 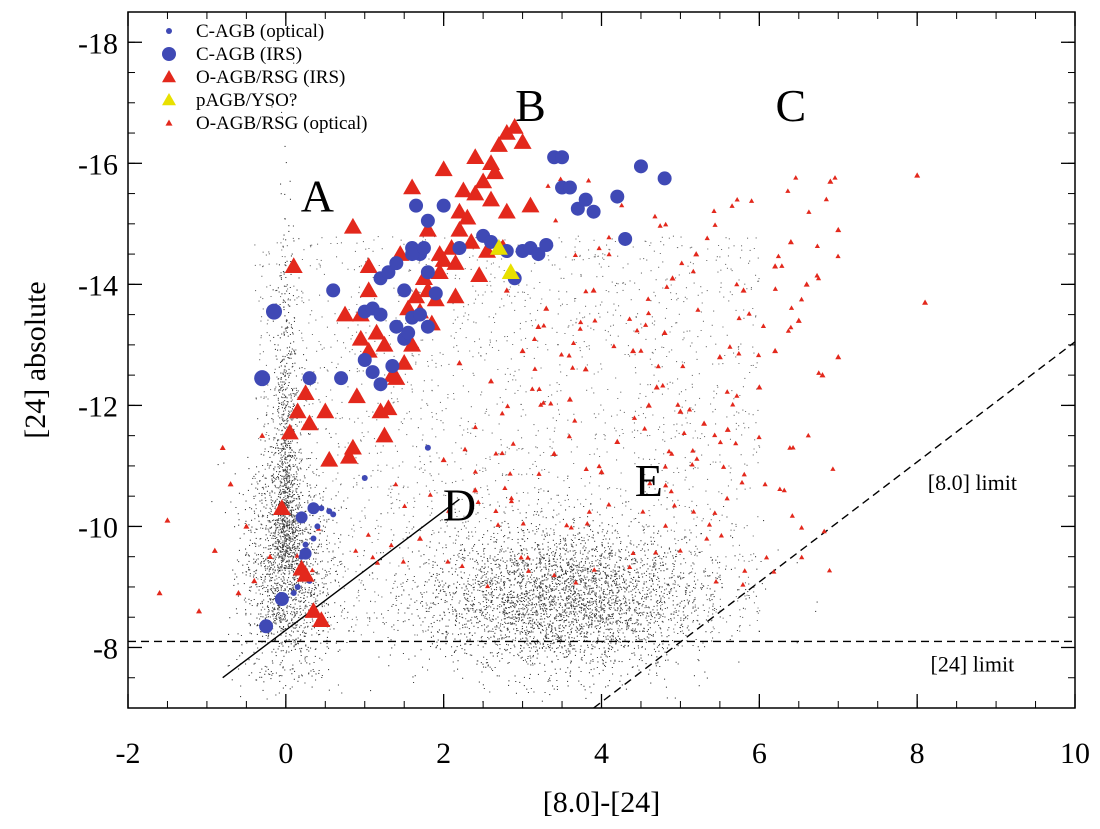 What do you see at coordinates (671, 491) in the screenshot?
I see `point-r192` at bounding box center [671, 491].